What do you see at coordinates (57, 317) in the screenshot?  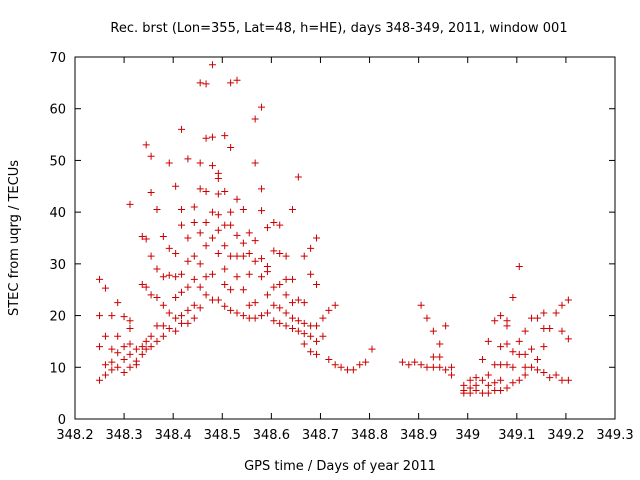 I see `y-tick-label: 20` at bounding box center [57, 317].